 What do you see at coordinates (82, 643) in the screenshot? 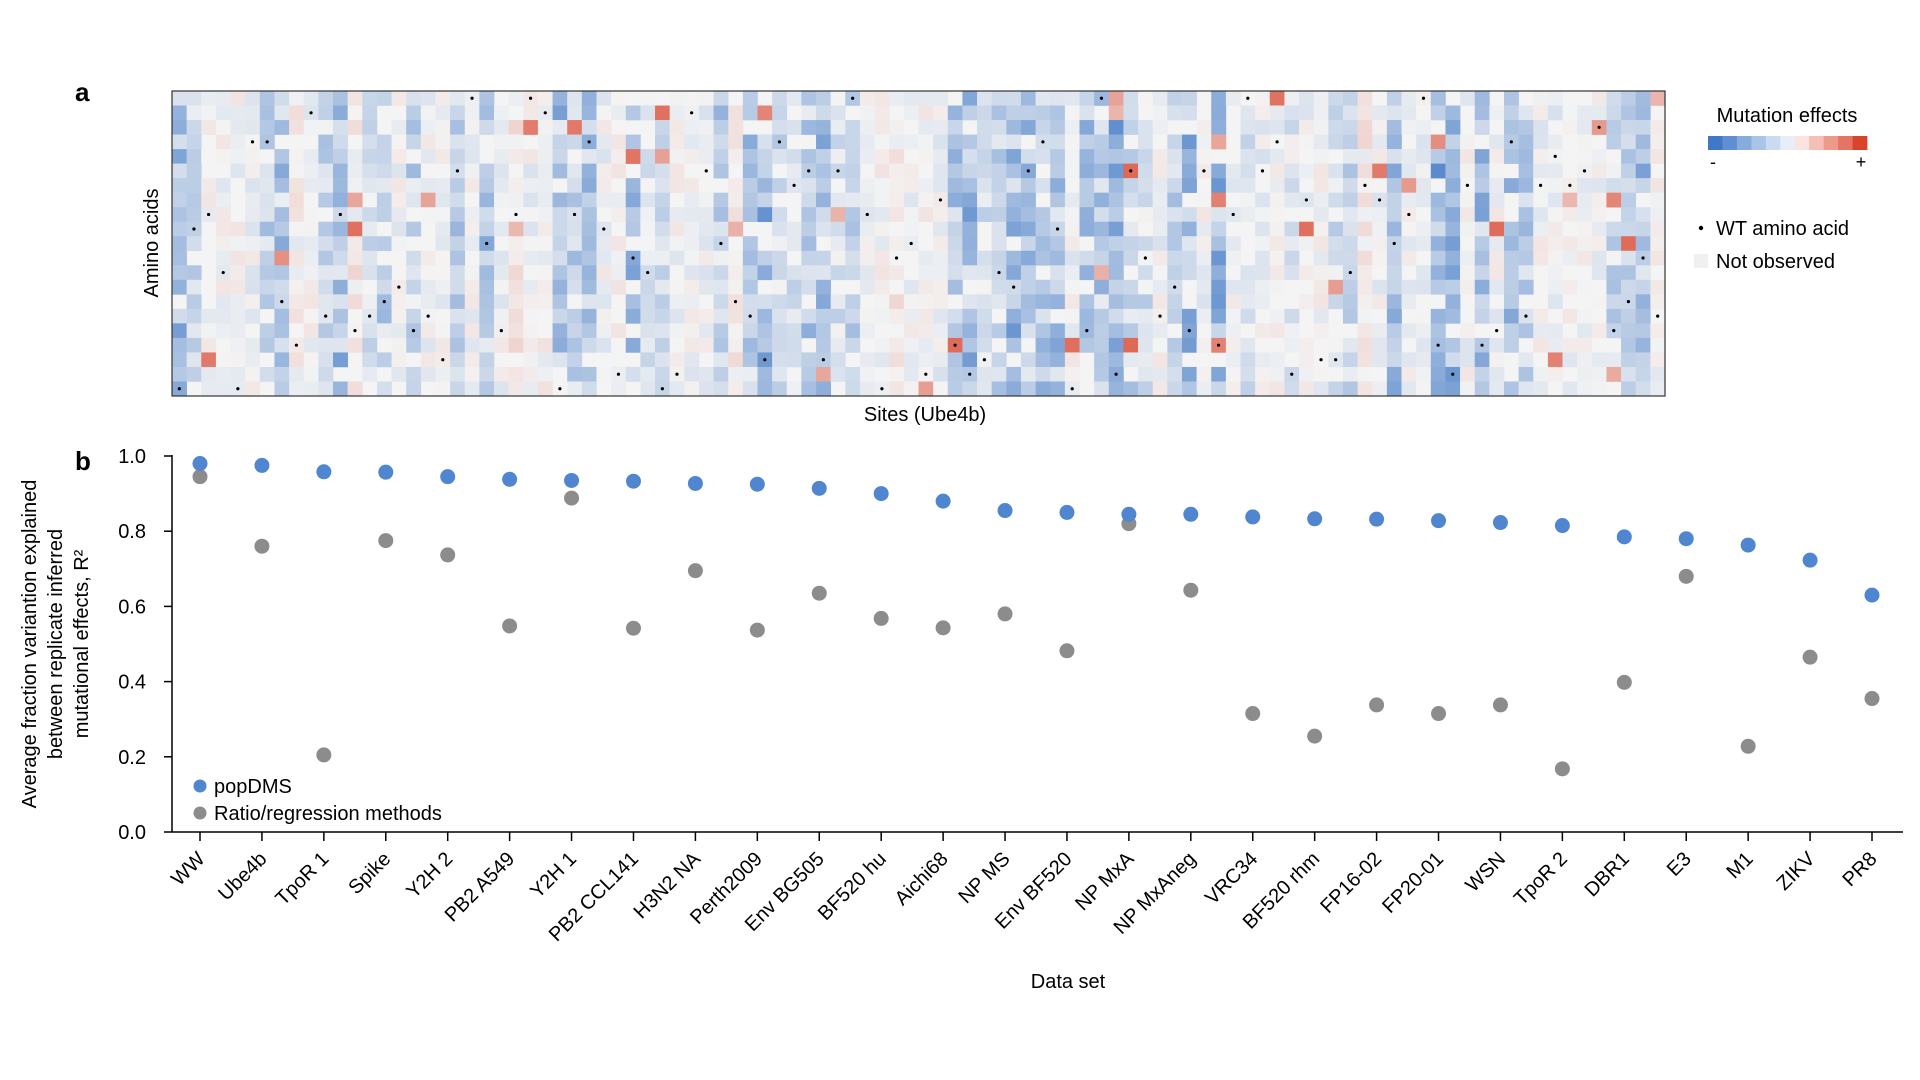
I see `y-axis-label-line-3: mutational effects, R²` at bounding box center [82, 643].